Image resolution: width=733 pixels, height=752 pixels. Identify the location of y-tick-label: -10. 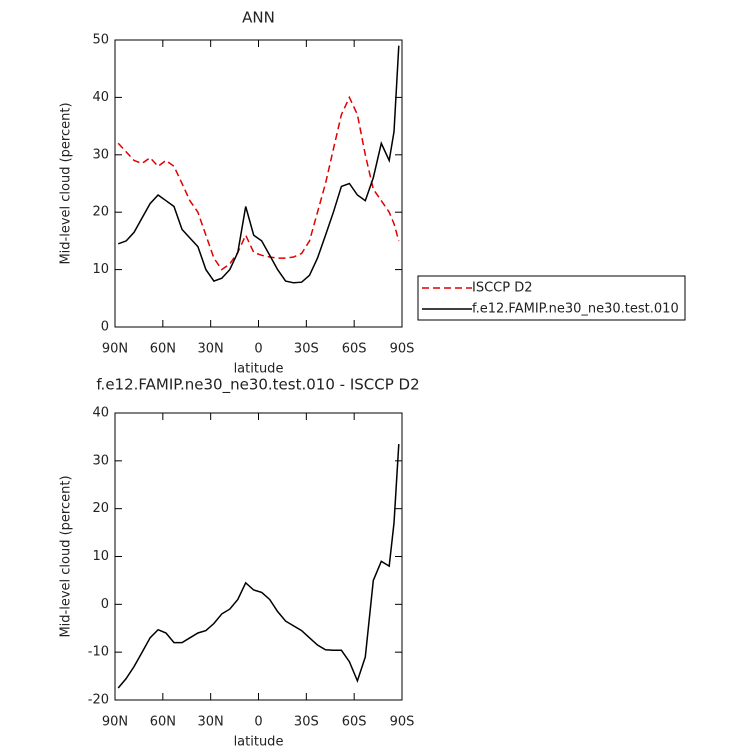
(98, 652).